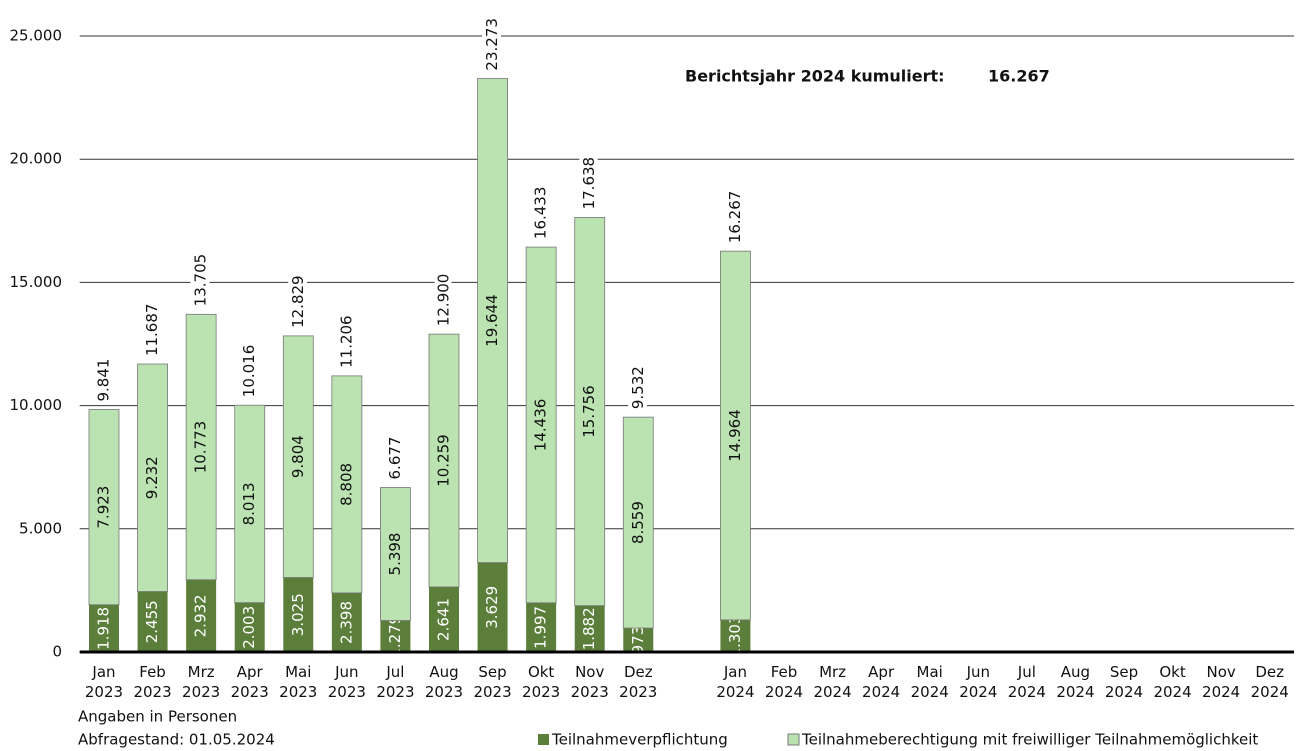 The width and height of the screenshot is (1303, 751). Describe the element at coordinates (784, 682) in the screenshot. I see `x-tick-label: Feb 2024` at that location.